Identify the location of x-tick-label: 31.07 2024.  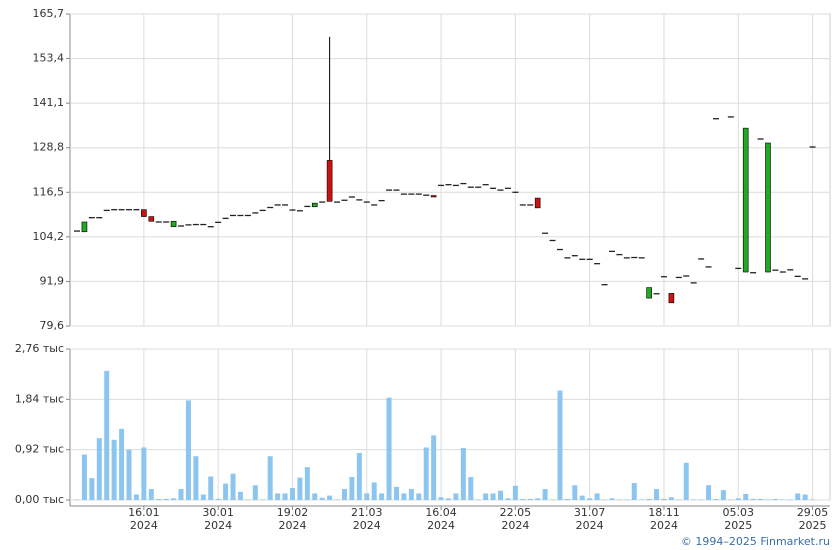
(589, 519).